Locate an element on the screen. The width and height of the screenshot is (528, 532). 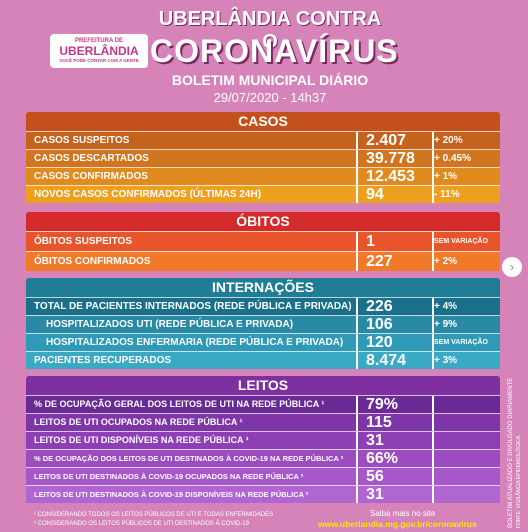
carousel-arrow: › is located at coordinates (512, 267).